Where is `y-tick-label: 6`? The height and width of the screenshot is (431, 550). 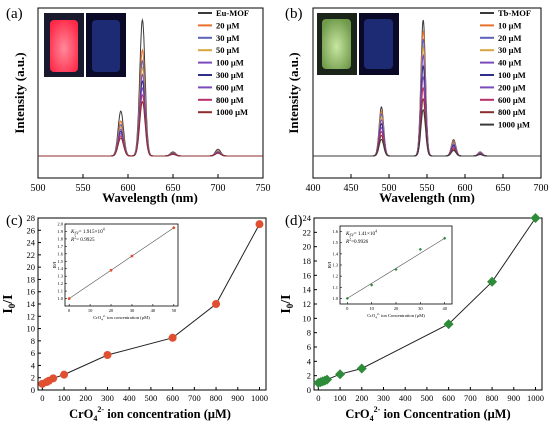 y-tick-label: 6 is located at coordinates (309, 347).